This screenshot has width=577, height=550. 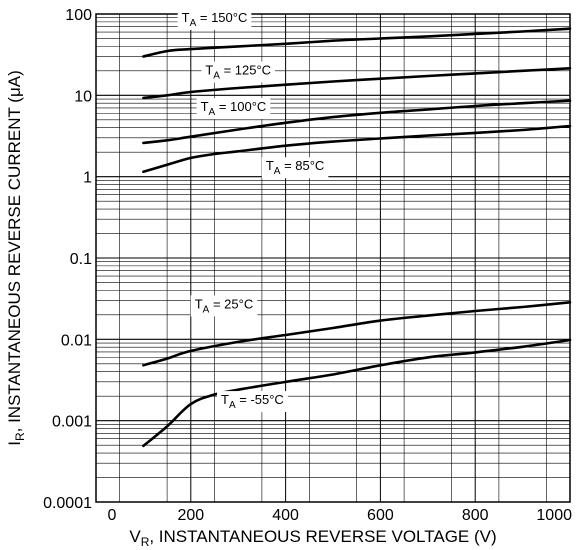 What do you see at coordinates (67, 503) in the screenshot?
I see `y-tick-label: 0.0001` at bounding box center [67, 503].